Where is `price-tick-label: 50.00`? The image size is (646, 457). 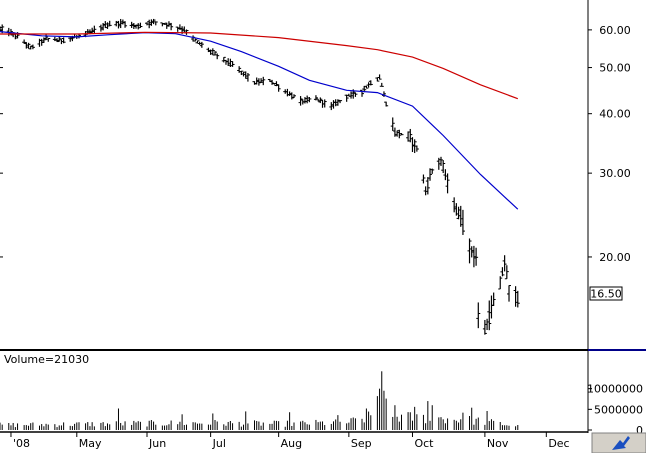
price-tick-label: 50.00 is located at coordinates (615, 68).